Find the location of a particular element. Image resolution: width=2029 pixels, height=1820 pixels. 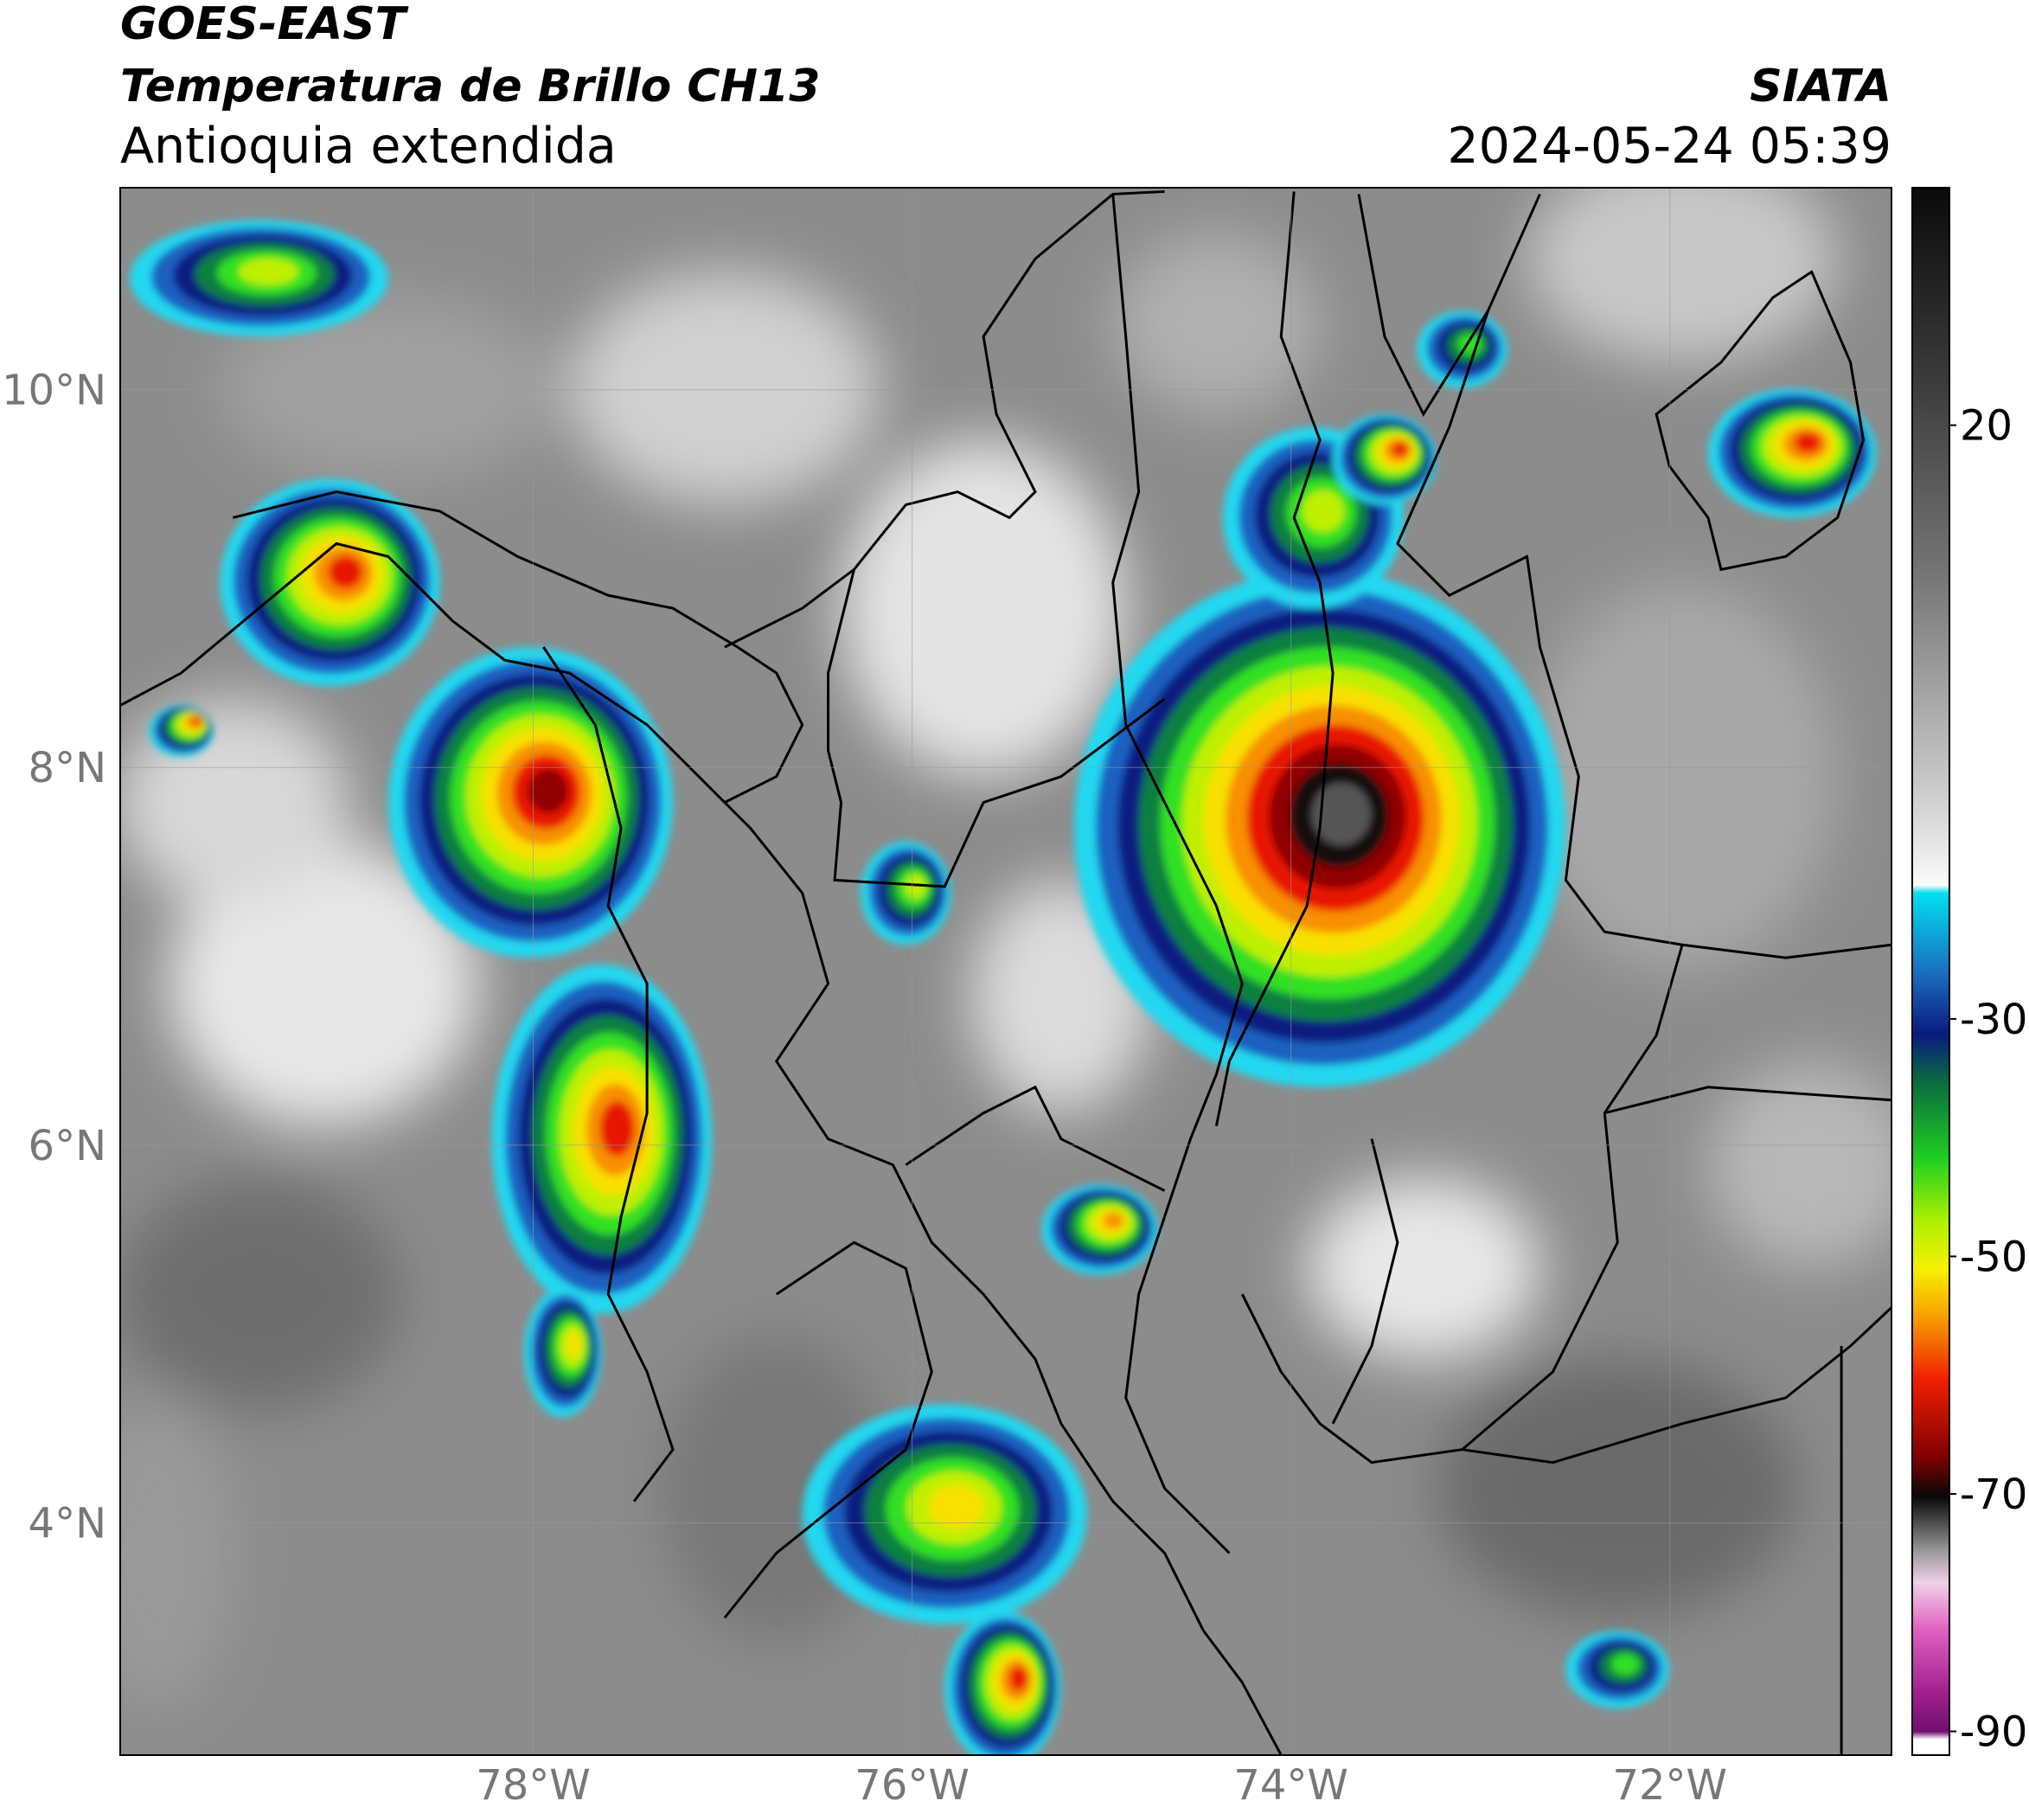

x-tick-label: 72°W is located at coordinates (1669, 1785).